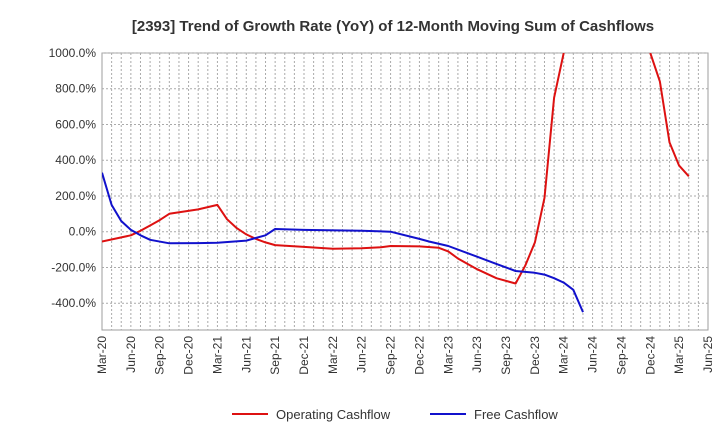 Image resolution: width=720 pixels, height=440 pixels. What do you see at coordinates (679, 355) in the screenshot?
I see `x-tick-label: Mar-25` at bounding box center [679, 355].